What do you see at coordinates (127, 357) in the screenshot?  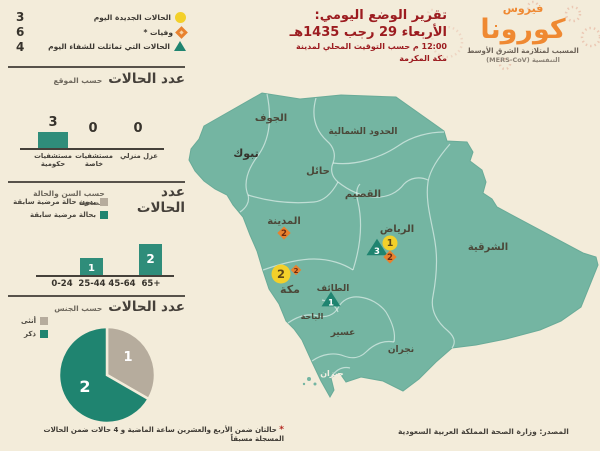 I see `pie-value-female: 1` at bounding box center [127, 357].